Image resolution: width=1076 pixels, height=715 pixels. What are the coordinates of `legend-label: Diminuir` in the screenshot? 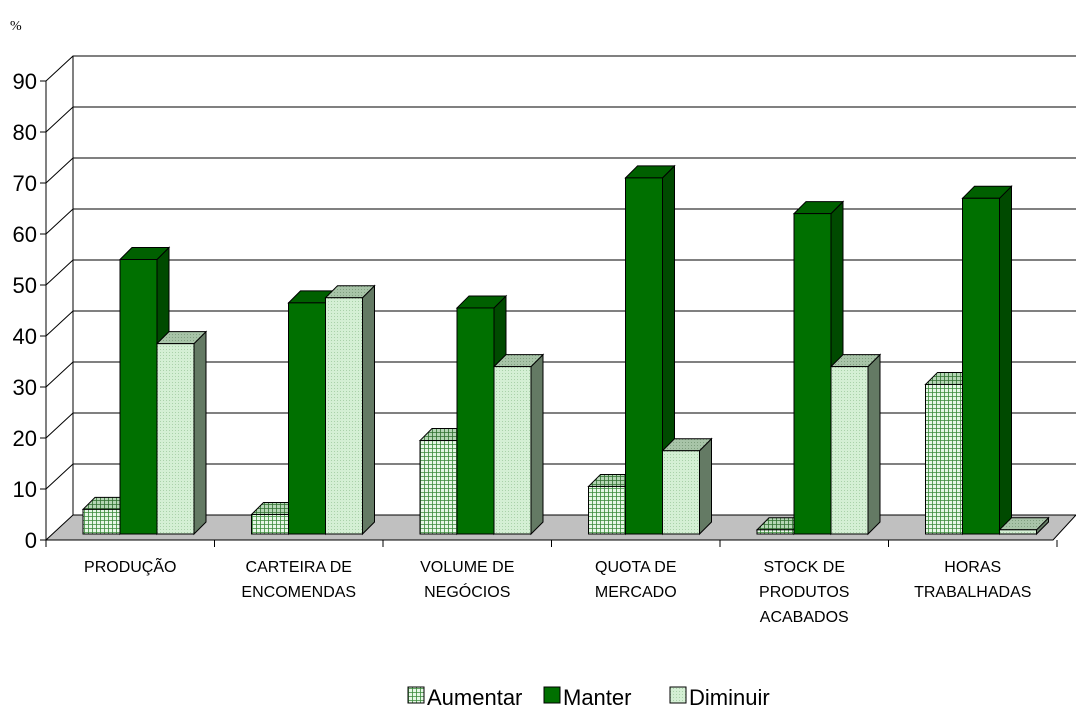 It's located at (729, 697).